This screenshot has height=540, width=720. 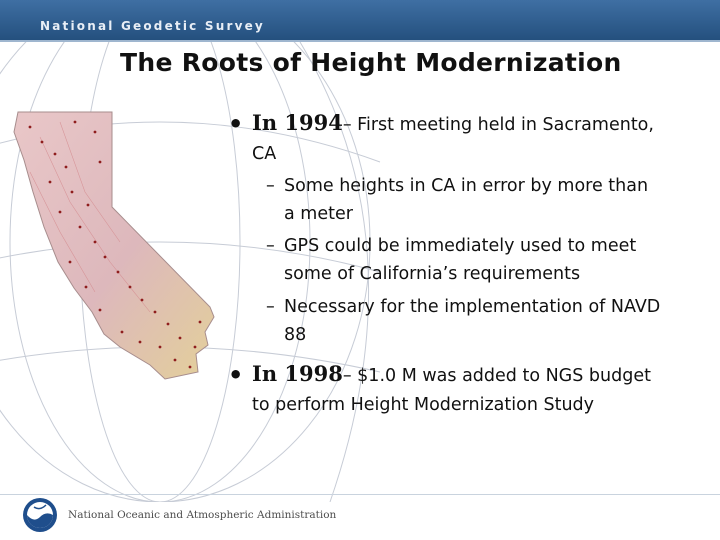 I want to click on bullet-1994-lead: In 1994, so click(x=297, y=122).